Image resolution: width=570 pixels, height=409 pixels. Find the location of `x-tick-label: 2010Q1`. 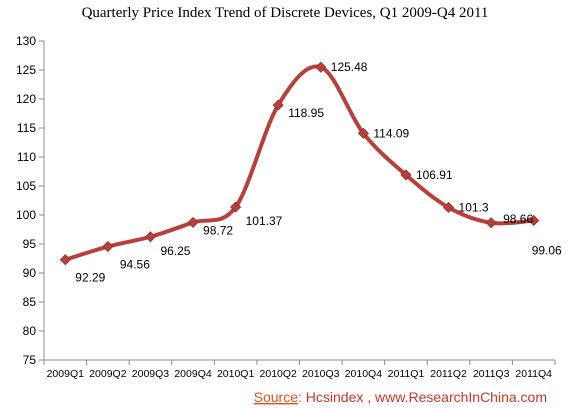

x-tick-label: 2010Q1 is located at coordinates (236, 374).